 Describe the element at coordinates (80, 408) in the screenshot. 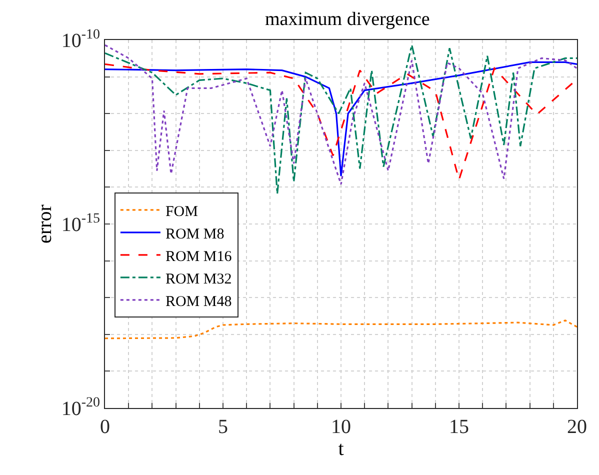

I see `y-tick-label: 10$^{-20}$` at that location.